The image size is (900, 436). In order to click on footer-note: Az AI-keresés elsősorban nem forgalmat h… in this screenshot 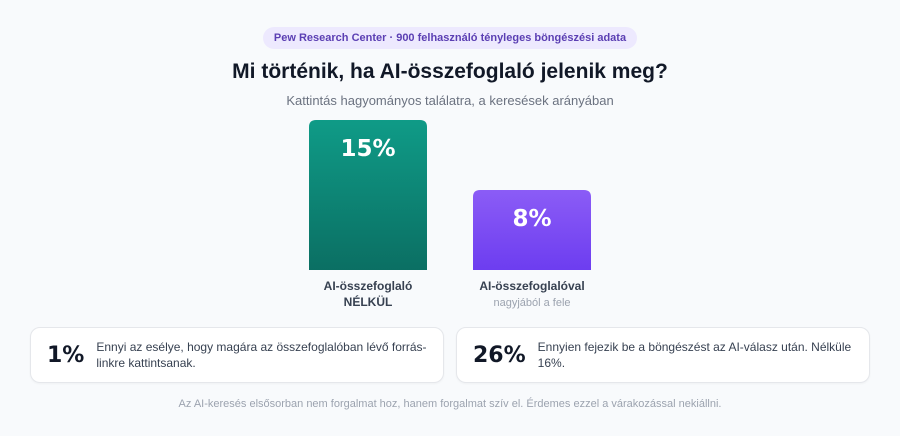, I will do `click(450, 404)`.